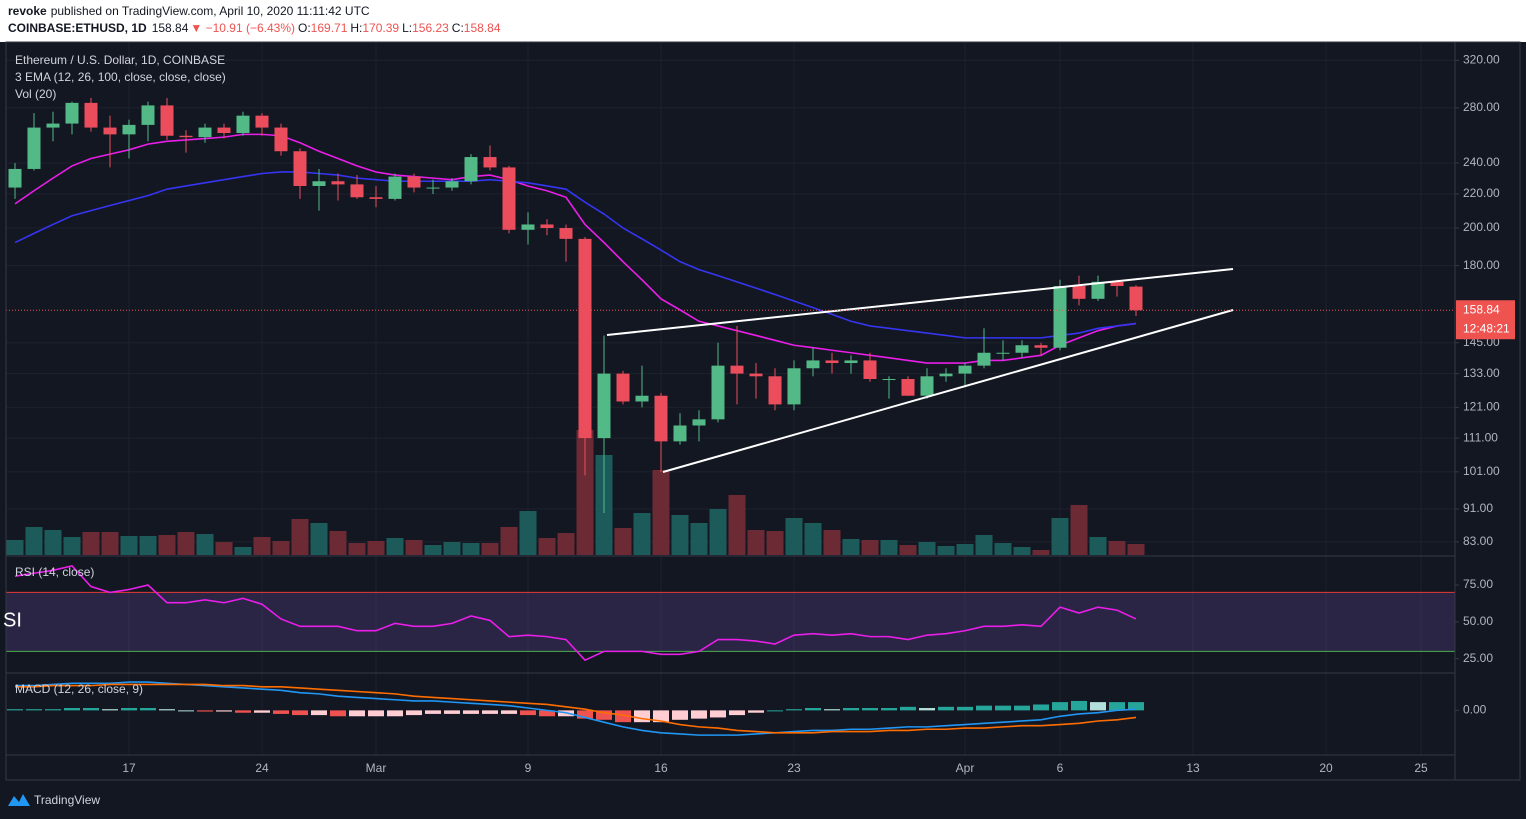  Describe the element at coordinates (304, 28) in the screenshot. I see `open-label: O:` at that location.